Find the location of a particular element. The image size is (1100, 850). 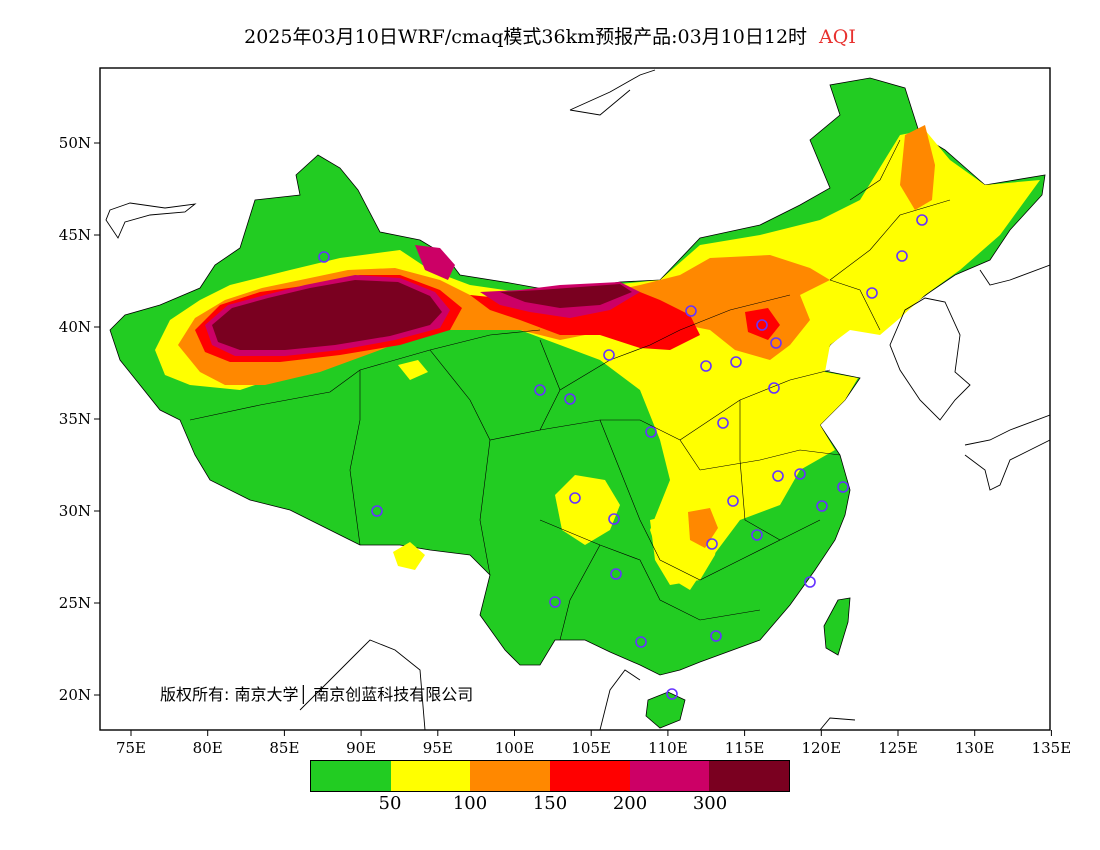

station-xining is located at coordinates (540, 390).